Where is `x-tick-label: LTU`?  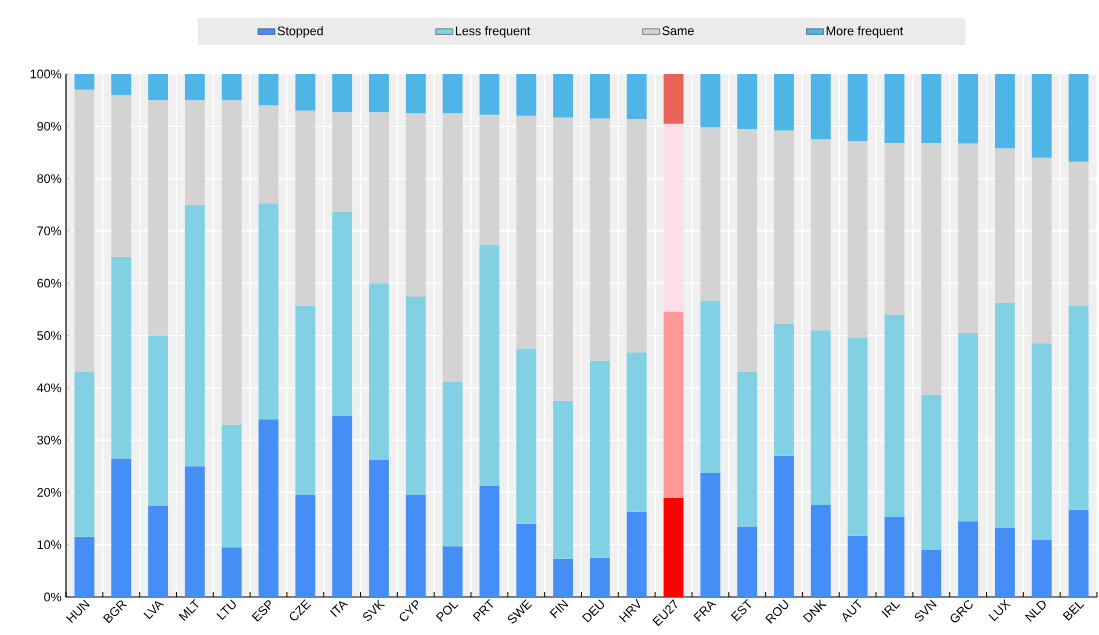 x-tick-label: LTU is located at coordinates (226, 610).